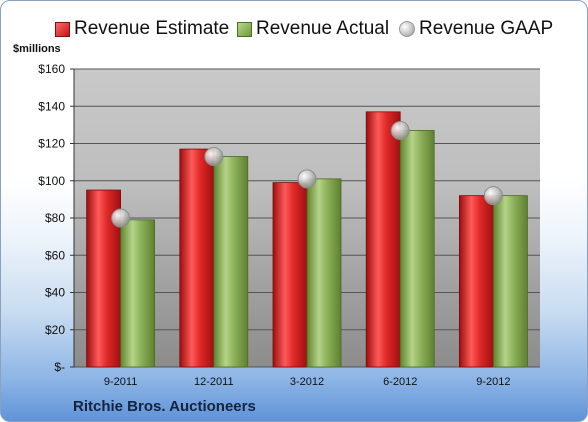 Image resolution: width=588 pixels, height=422 pixels. Describe the element at coordinates (51, 106) in the screenshot. I see `y-tick-label: $140` at that location.